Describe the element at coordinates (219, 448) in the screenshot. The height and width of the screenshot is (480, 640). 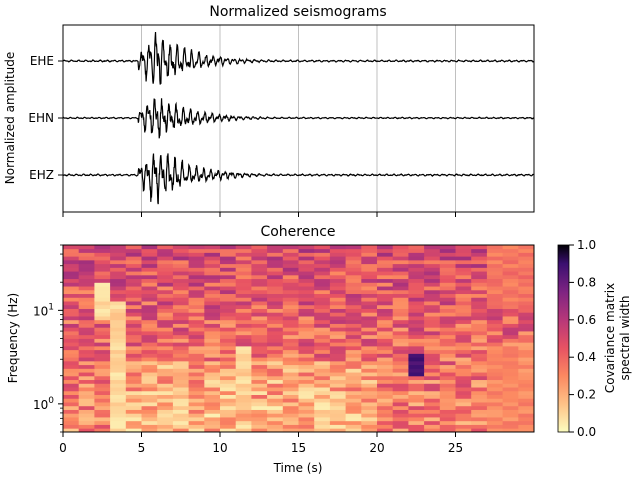
I see `coherence-x-tick-label: 10` at that location.